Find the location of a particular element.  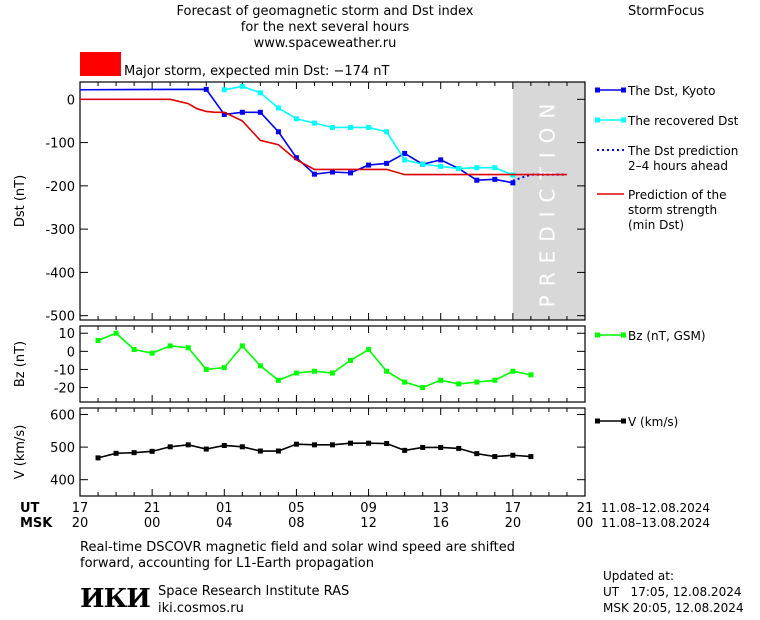

msk-axis-label: MSK is located at coordinates (36, 523).